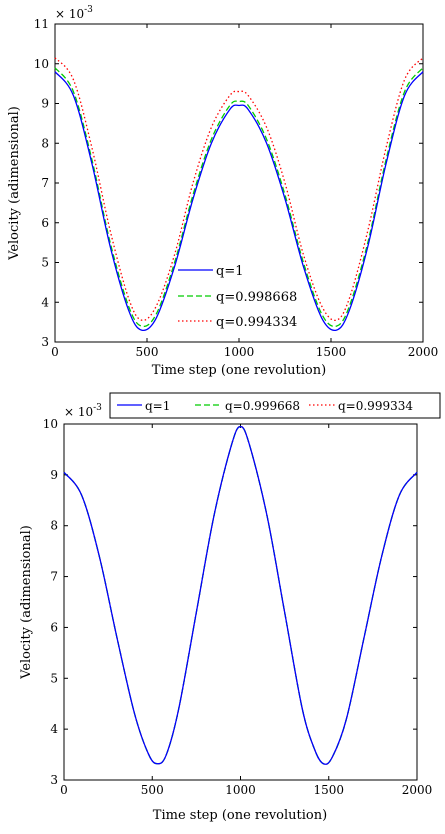 This screenshot has height=834, width=445. Describe the element at coordinates (14, 183) in the screenshot. I see `y-axis-label-top: Velocity (adimensional)` at that location.